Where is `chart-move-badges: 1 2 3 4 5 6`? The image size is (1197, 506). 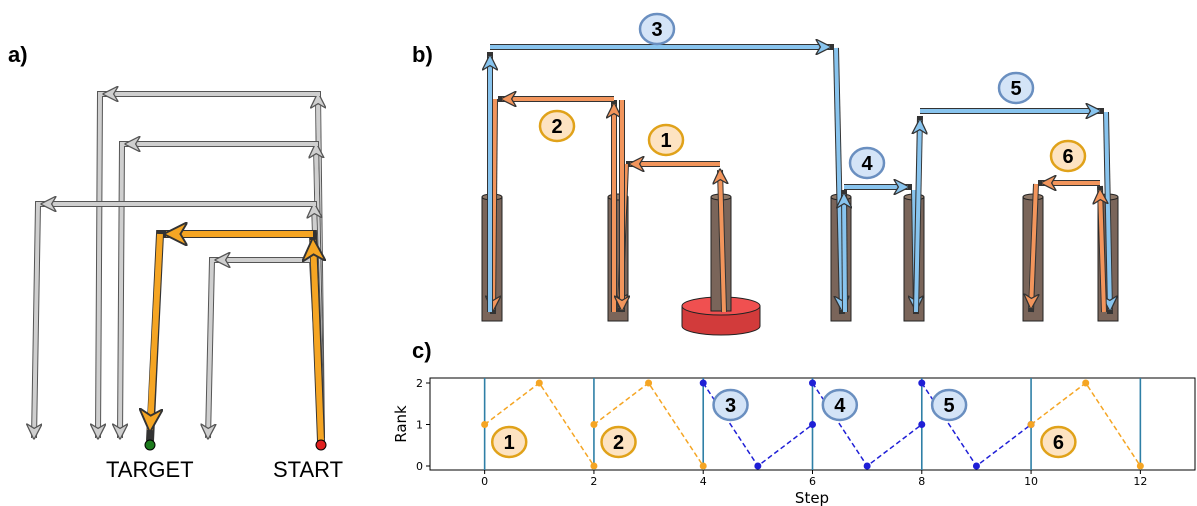
chart-move-badges: 1 2 3 4 5 6 is located at coordinates (783, 423).